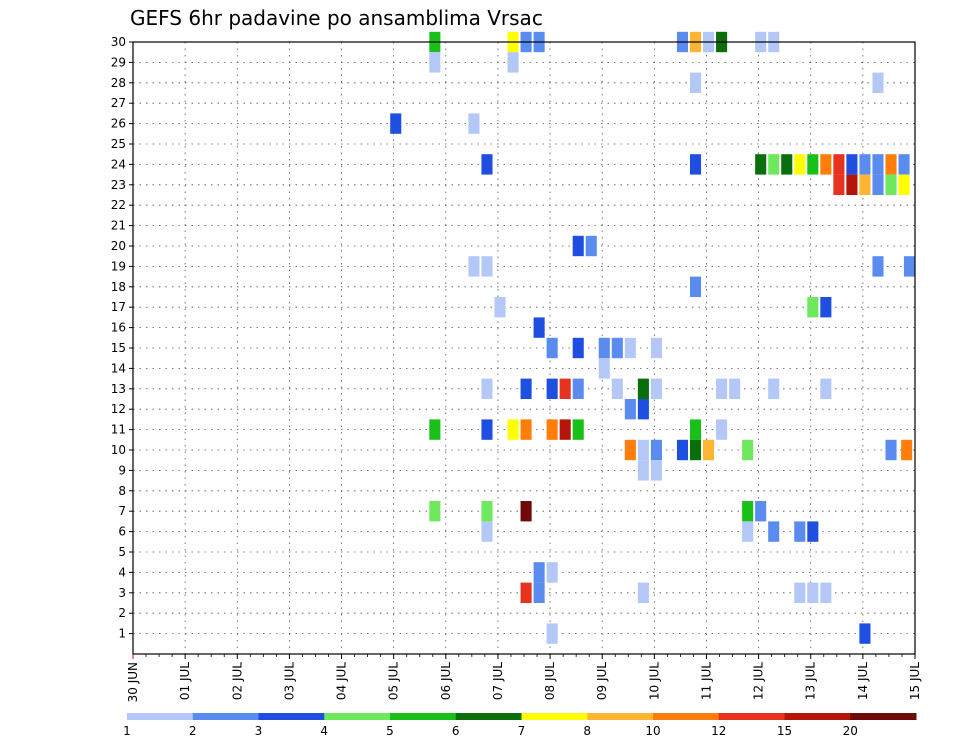 This screenshot has width=960, height=742. Describe the element at coordinates (456, 731) in the screenshot. I see `colorbar-label: 6` at that location.